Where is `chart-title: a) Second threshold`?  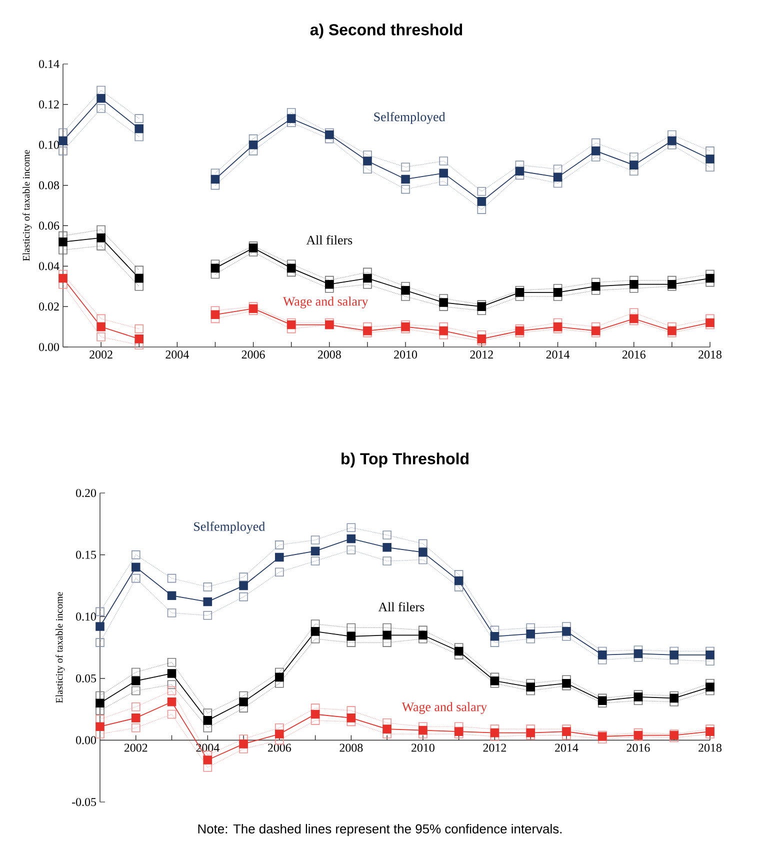
chart-title: a) Second threshold is located at coordinates (386, 31).